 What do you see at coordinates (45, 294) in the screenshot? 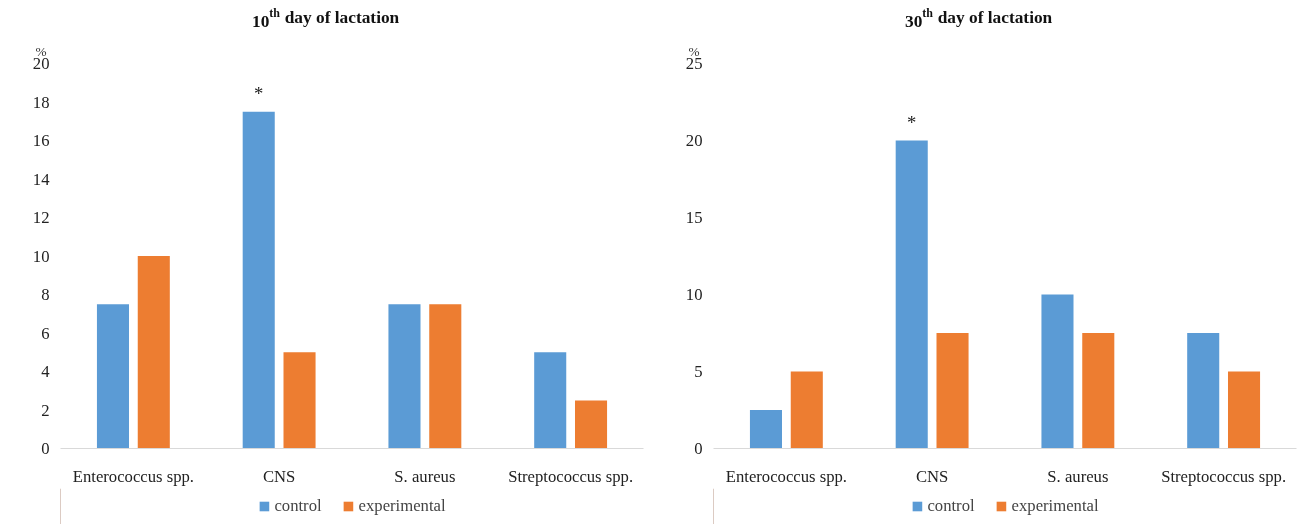
I see `y-tick-label: 8` at bounding box center [45, 294].